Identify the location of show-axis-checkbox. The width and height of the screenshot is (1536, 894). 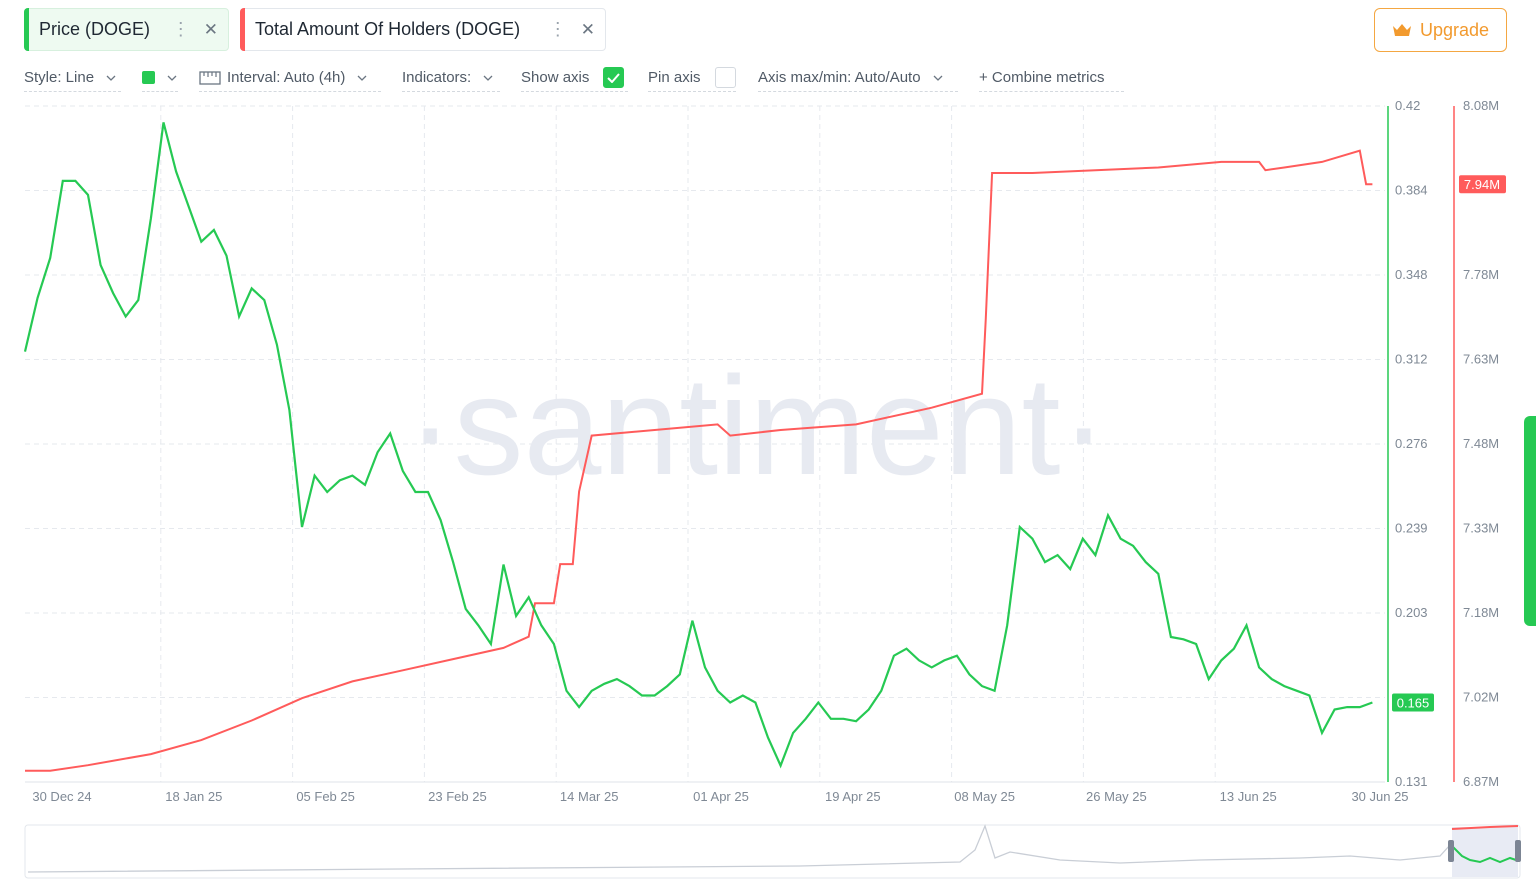
(614, 77).